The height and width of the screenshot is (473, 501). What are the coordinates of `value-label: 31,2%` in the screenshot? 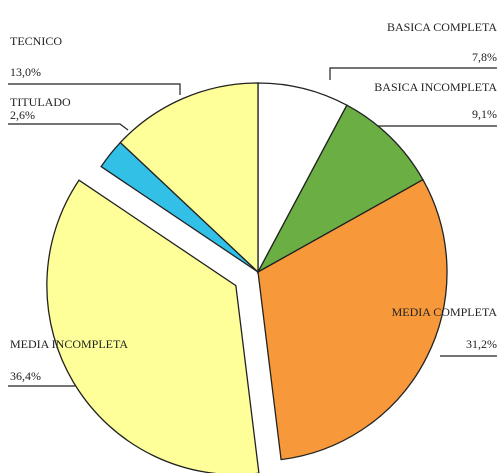 It's located at (481, 344).